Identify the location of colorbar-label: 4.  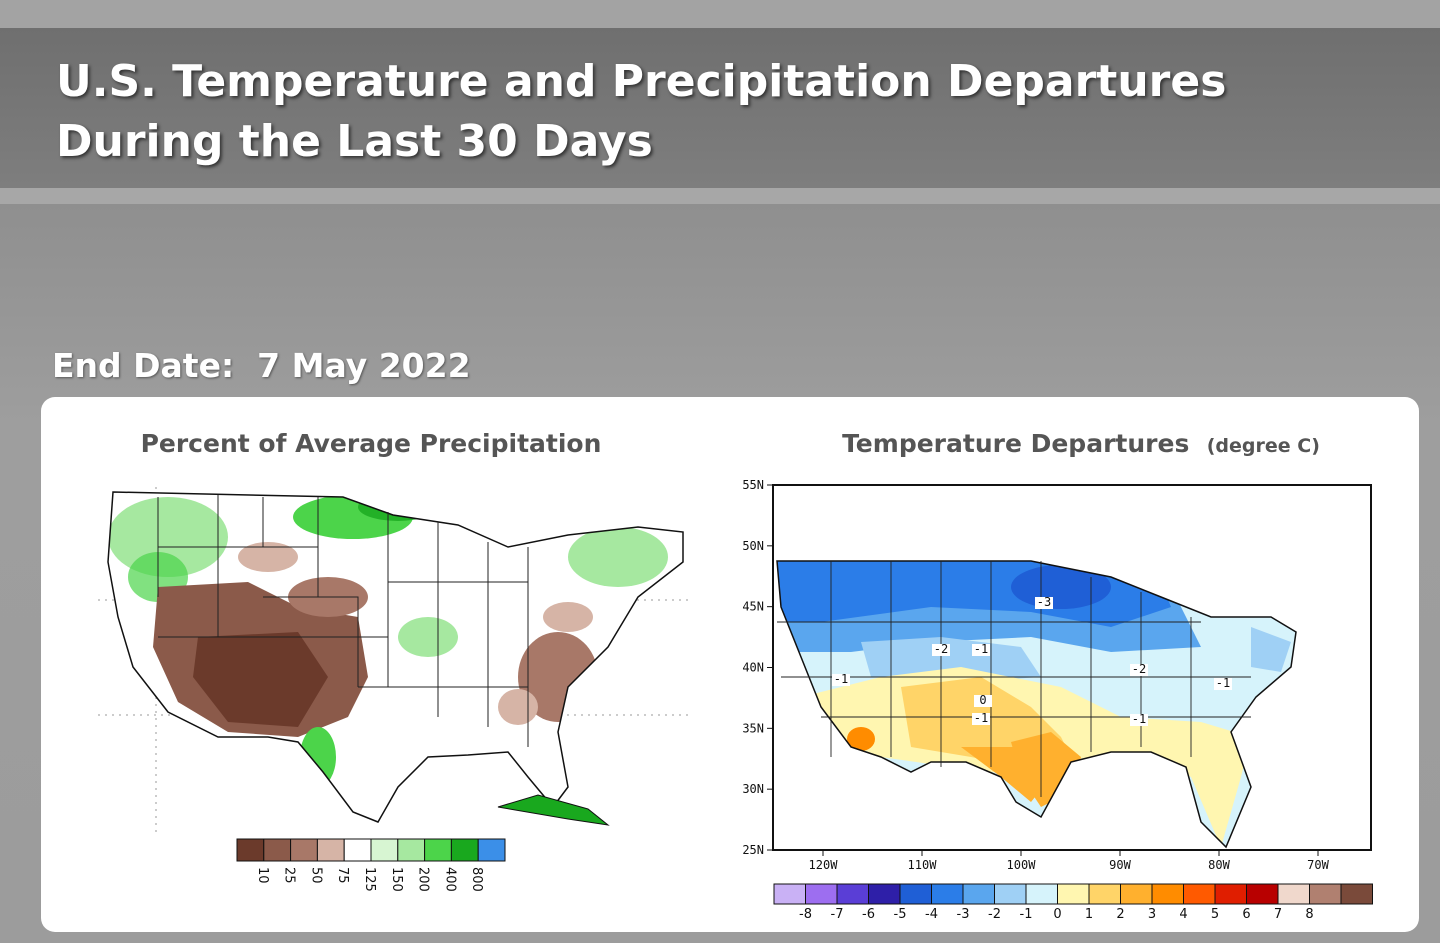
(1183, 914).